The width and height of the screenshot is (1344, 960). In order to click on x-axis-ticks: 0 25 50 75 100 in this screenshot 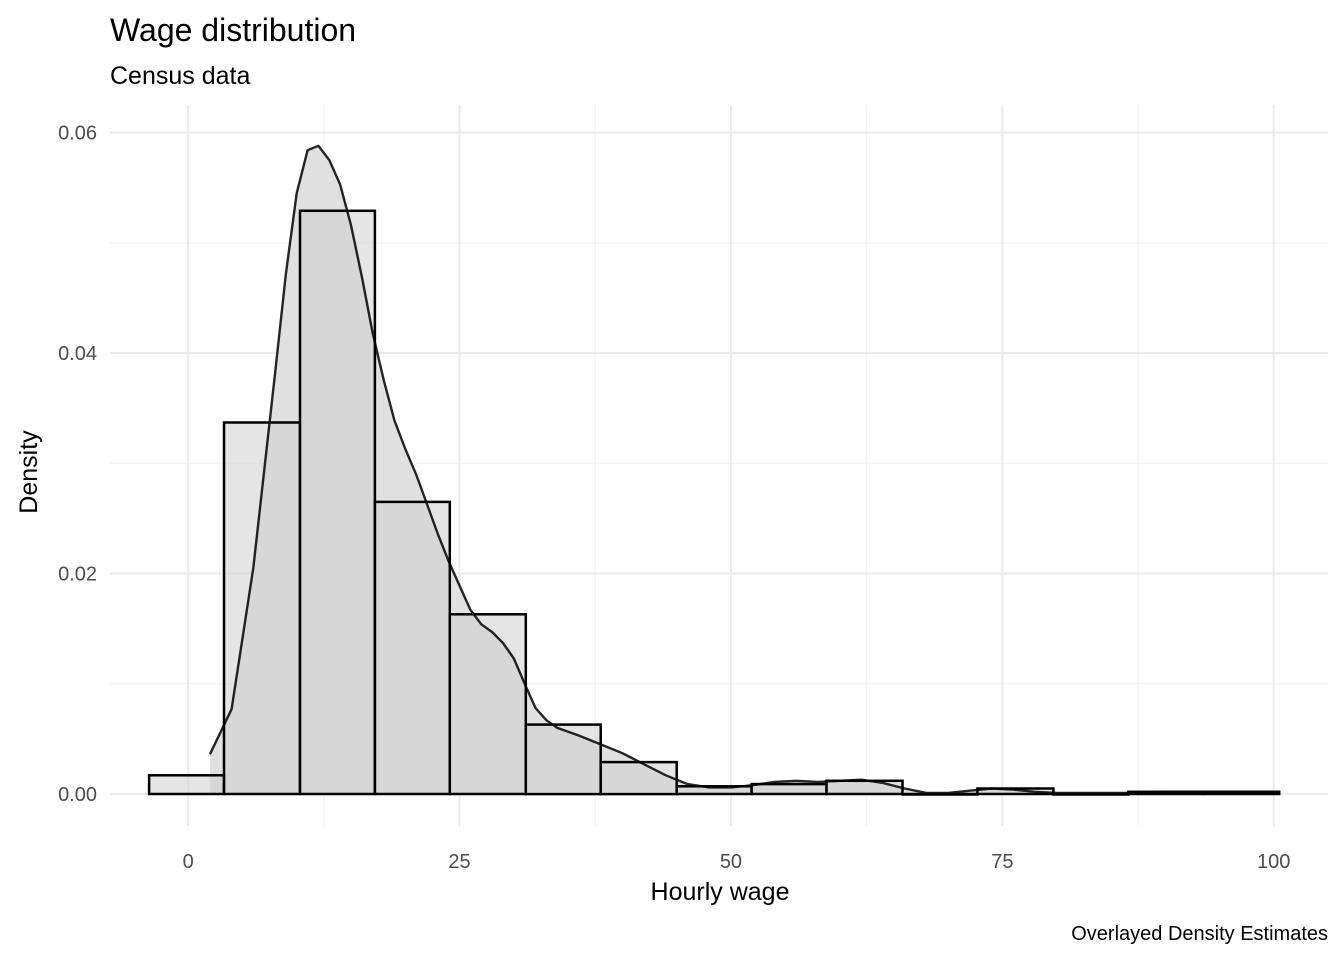, I will do `click(737, 862)`.